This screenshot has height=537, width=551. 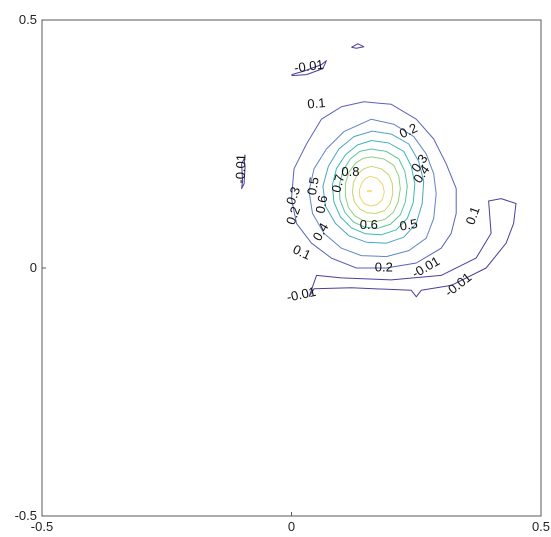 What do you see at coordinates (408, 130) in the screenshot?
I see `contour-label-8: 0.2` at bounding box center [408, 130].